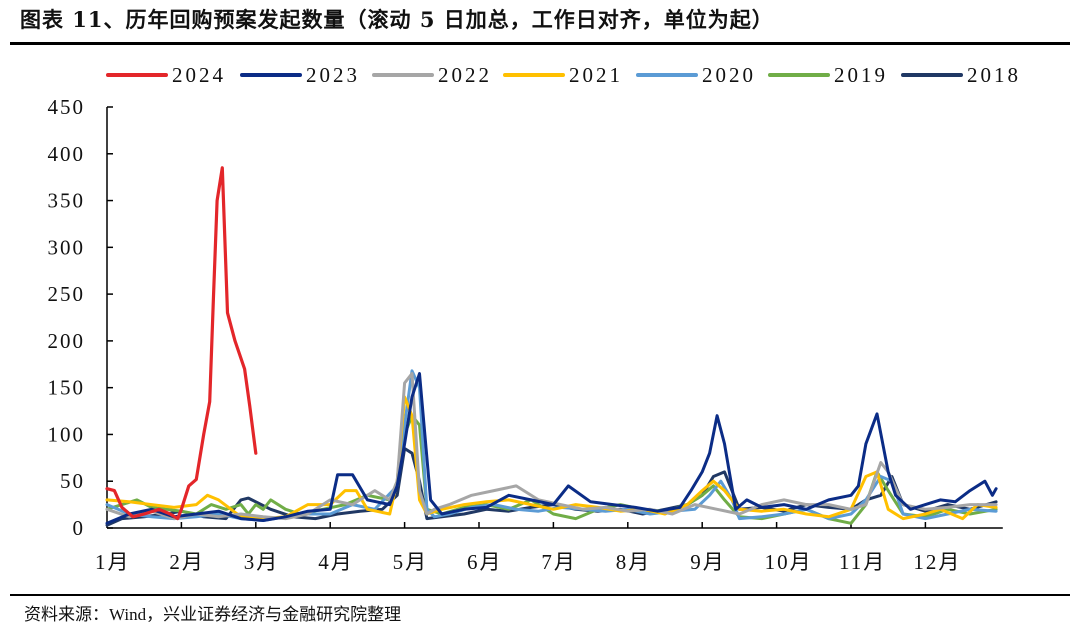 This screenshot has height=627, width=1075. I want to click on y-tick-label: 400, so click(67, 154).